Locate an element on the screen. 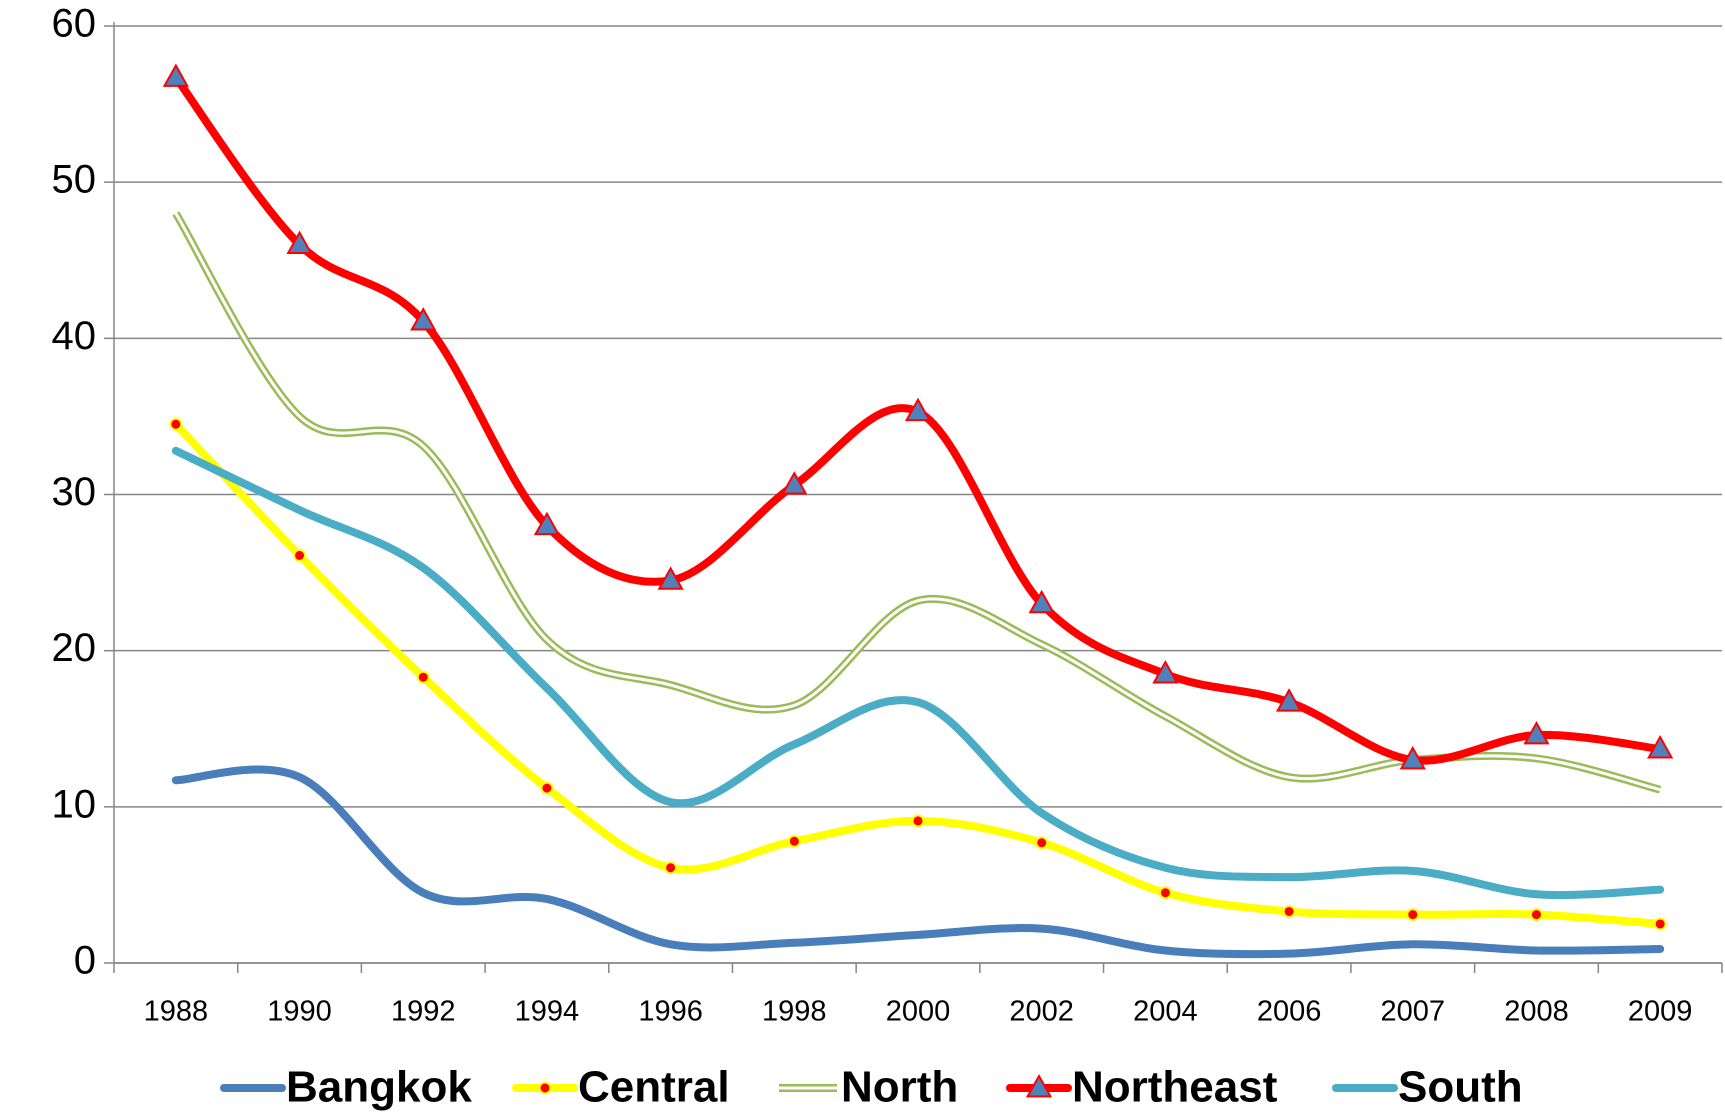 This screenshot has height=1112, width=1725. y-tick-label: 10 is located at coordinates (74, 804).